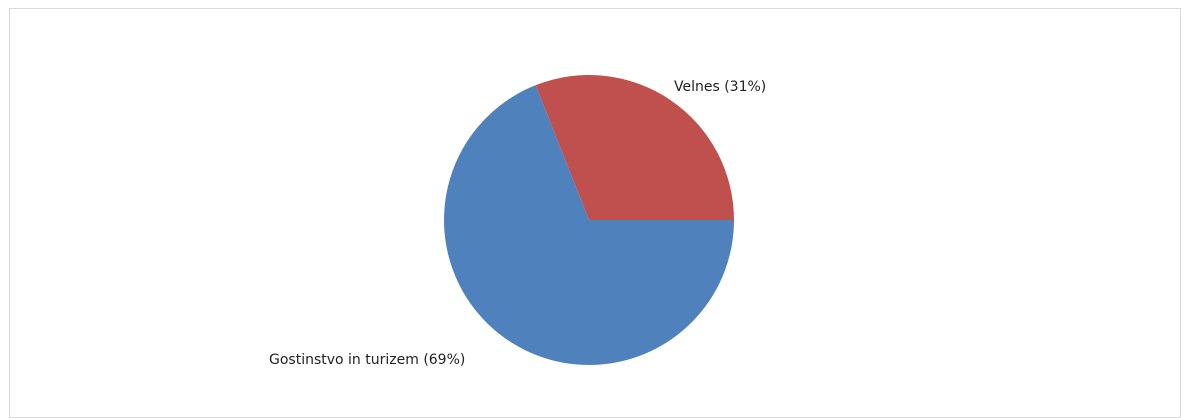 The image size is (1184, 418). What do you see at coordinates (634, 147) in the screenshot?
I see `pie-slice-velnes` at bounding box center [634, 147].